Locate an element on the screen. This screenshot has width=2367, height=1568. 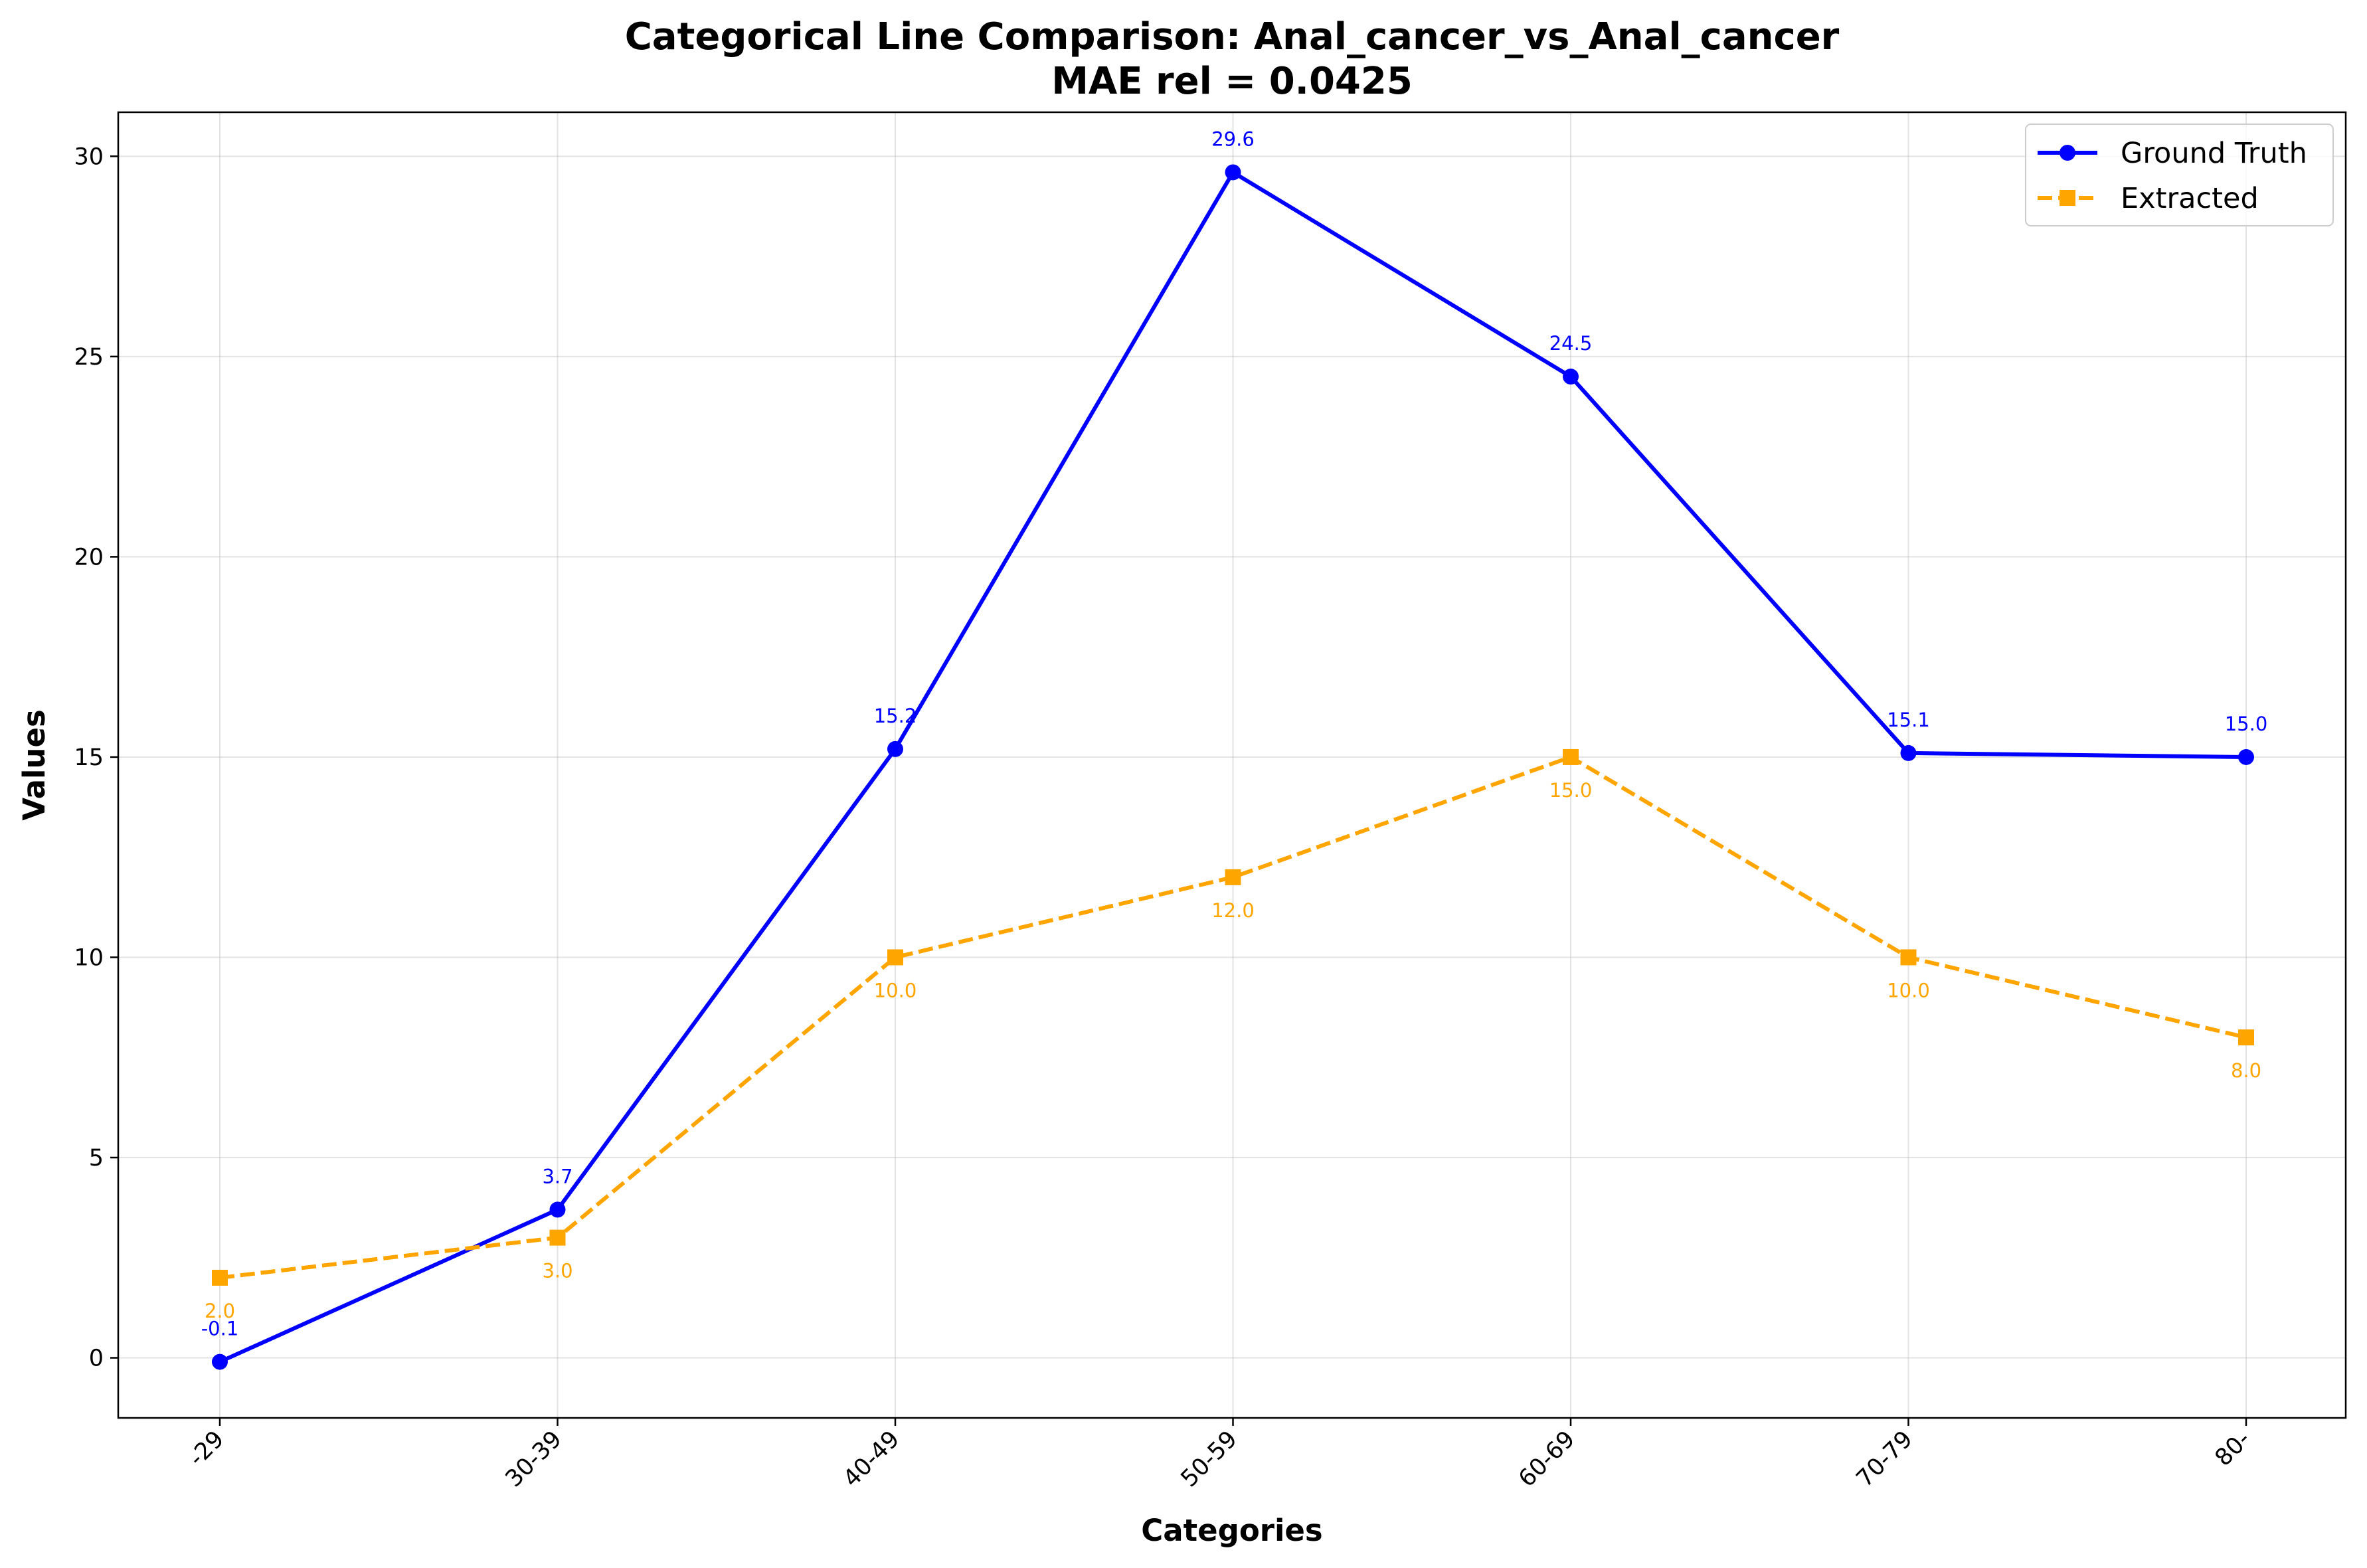
data-label: 29.6 is located at coordinates (1233, 139).